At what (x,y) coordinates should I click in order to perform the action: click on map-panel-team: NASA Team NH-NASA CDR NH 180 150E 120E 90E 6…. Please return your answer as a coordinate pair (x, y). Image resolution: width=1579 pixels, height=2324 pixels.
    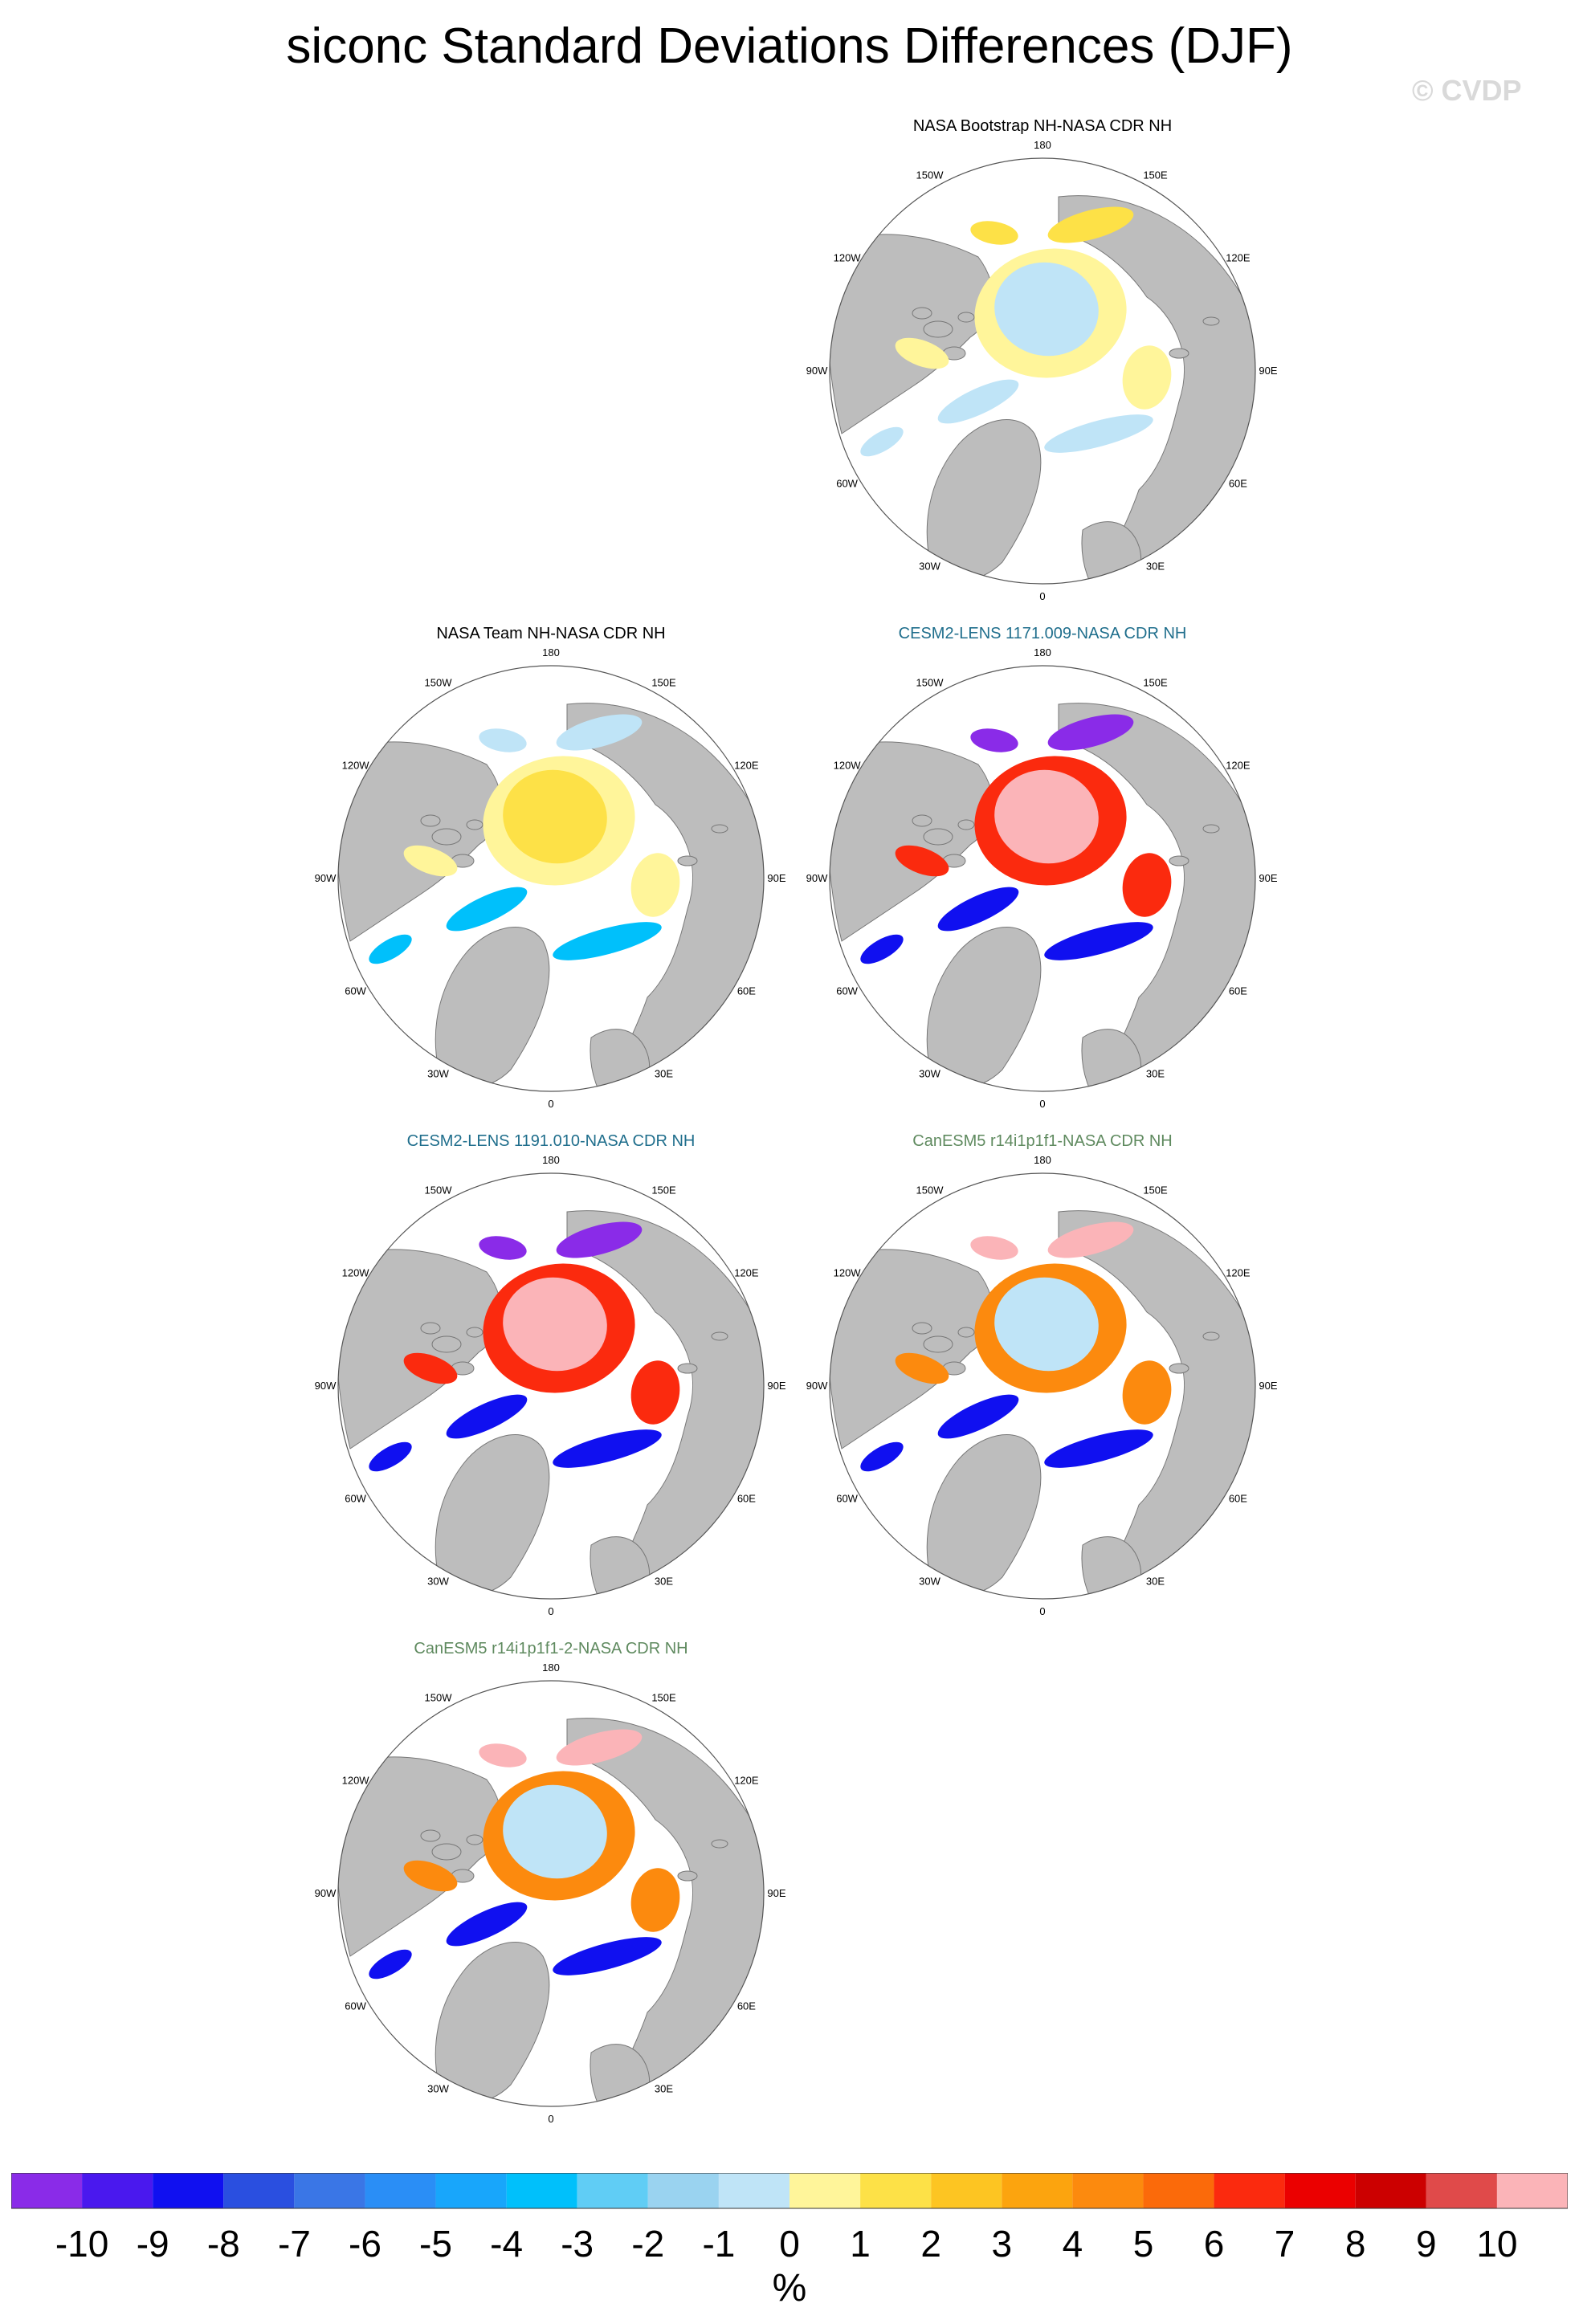
    Looking at the image, I should click on (551, 869).